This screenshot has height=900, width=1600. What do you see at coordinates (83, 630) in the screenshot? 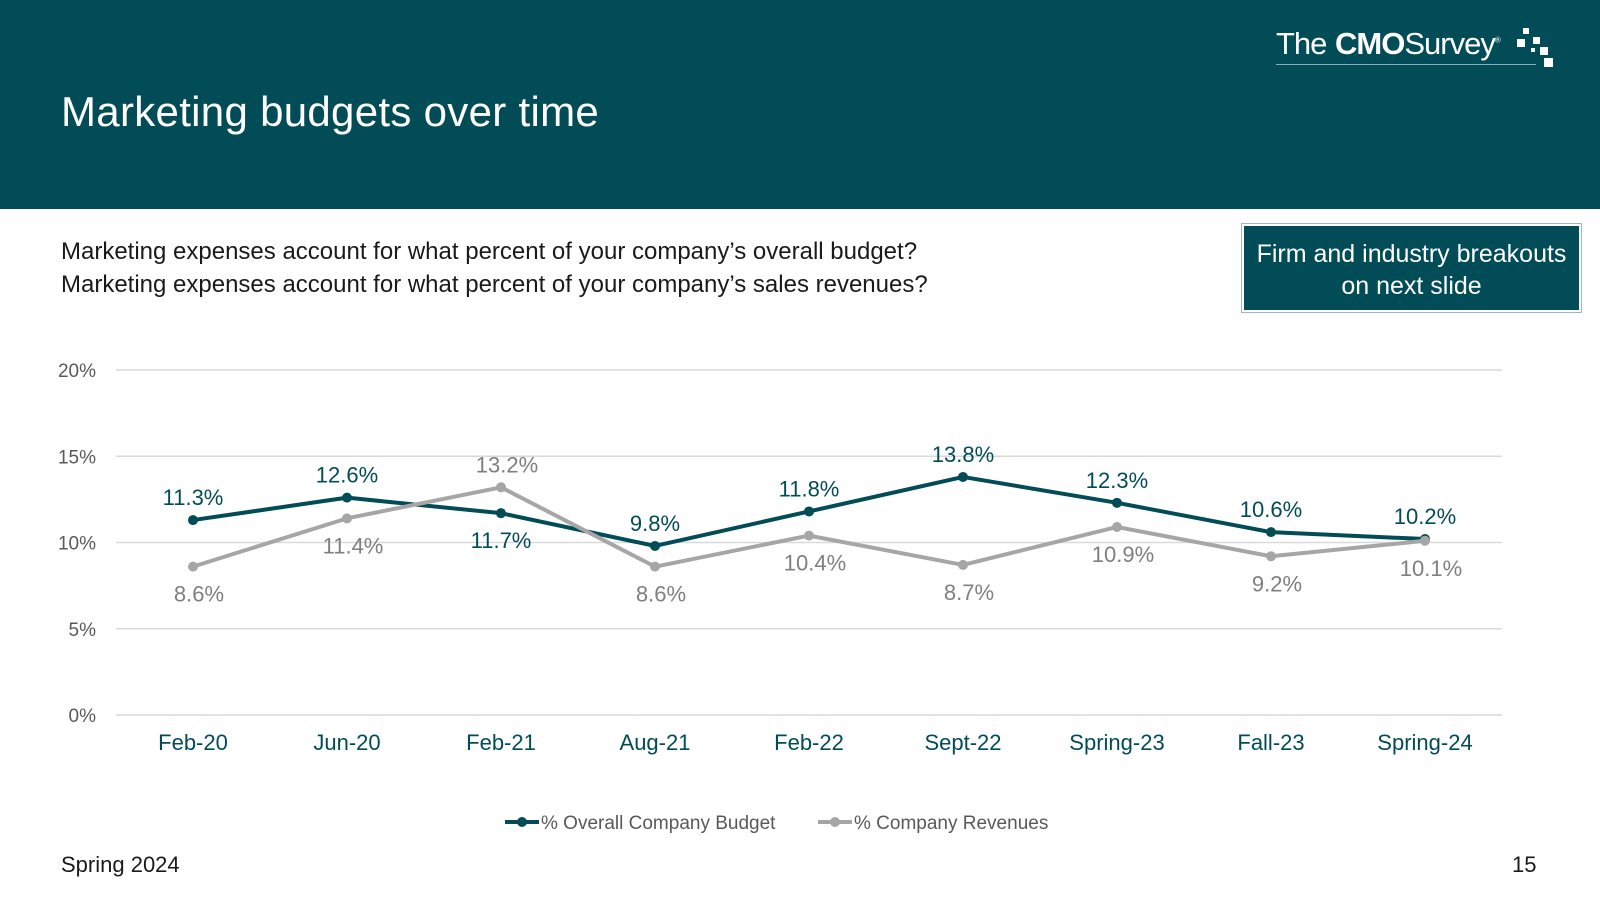
I see `y-tick-label: 5%` at bounding box center [83, 630].